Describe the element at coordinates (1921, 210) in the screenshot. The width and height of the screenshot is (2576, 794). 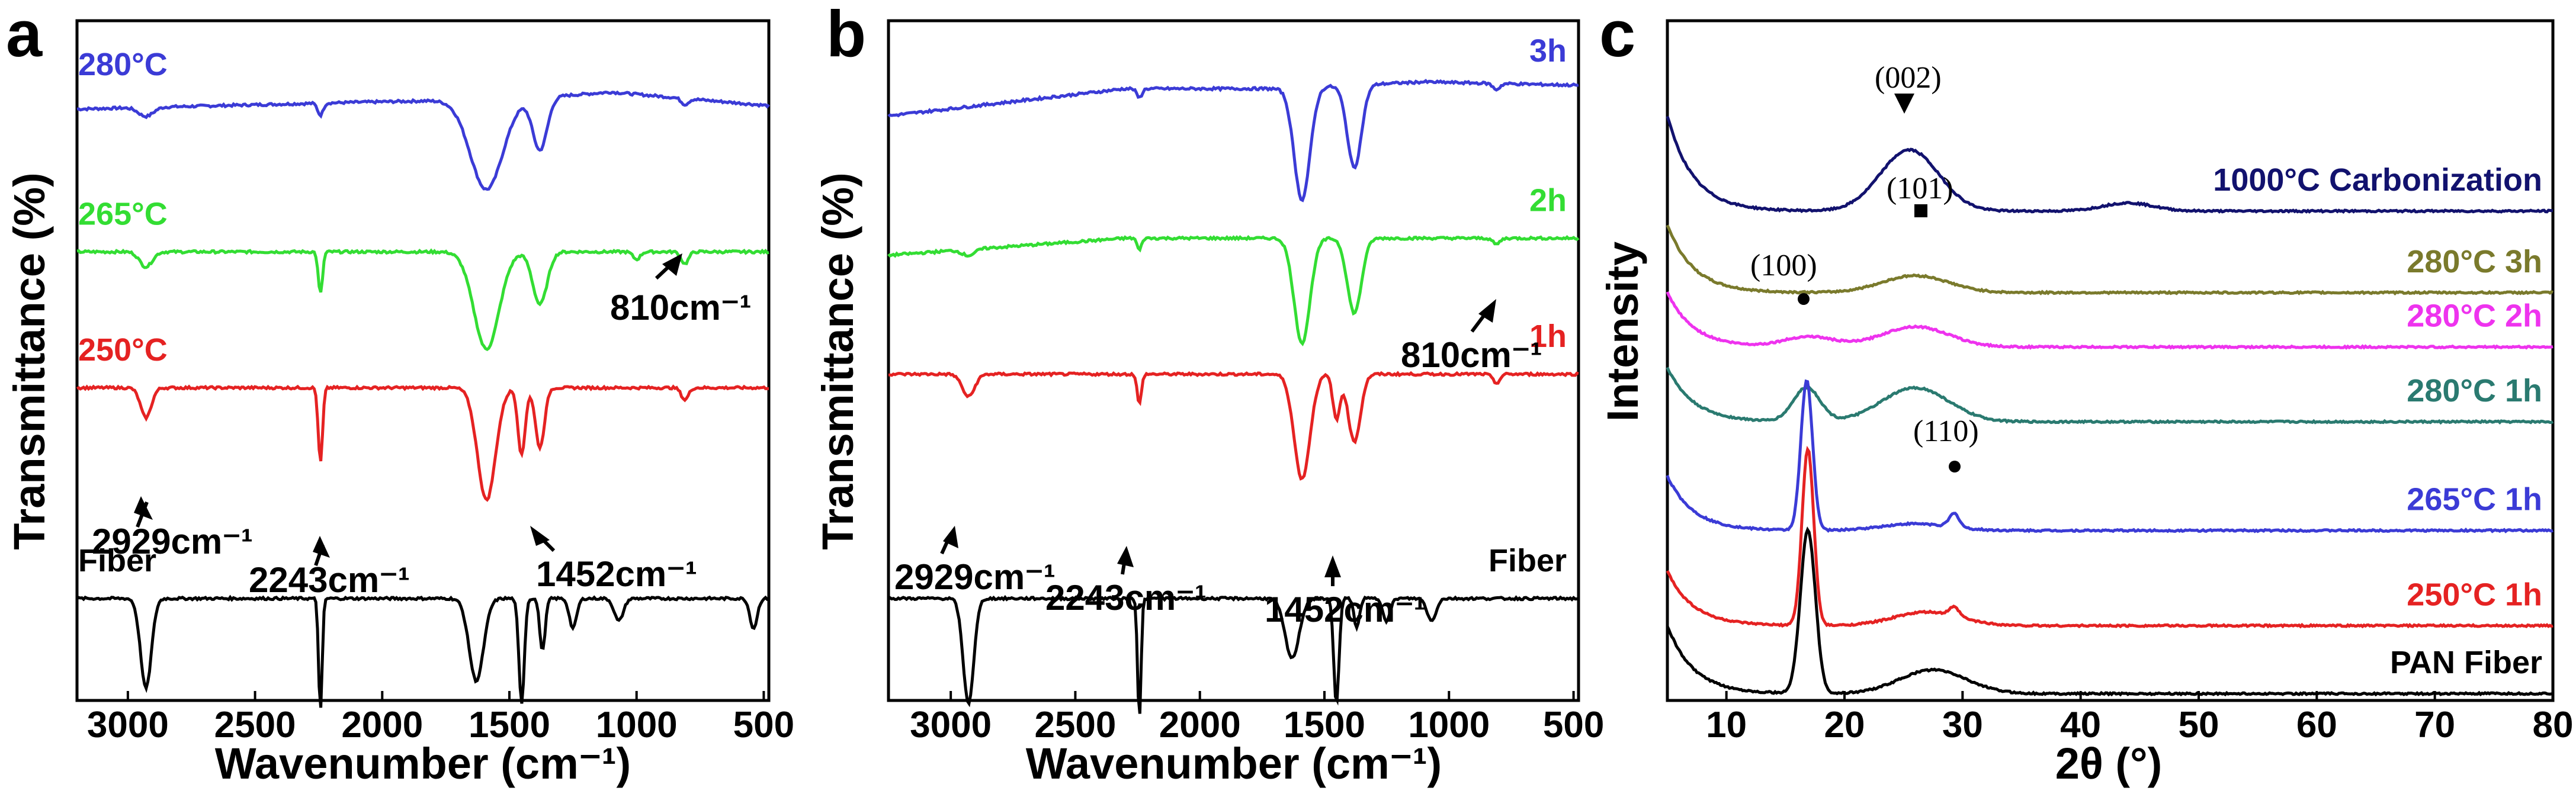
I see `marker-101-square` at that location.